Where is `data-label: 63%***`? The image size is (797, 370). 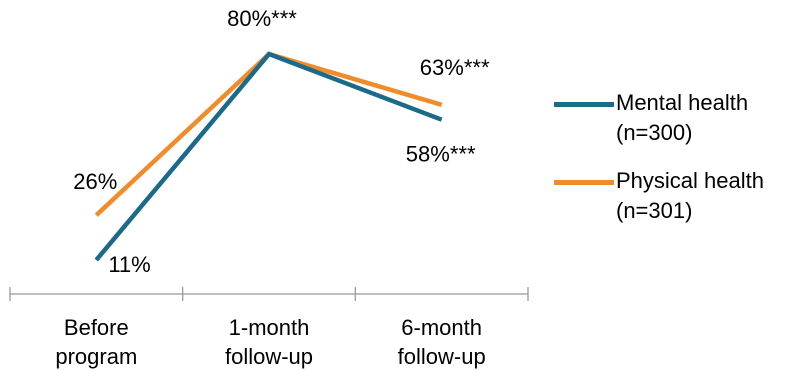 data-label: 63%*** is located at coordinates (455, 67).